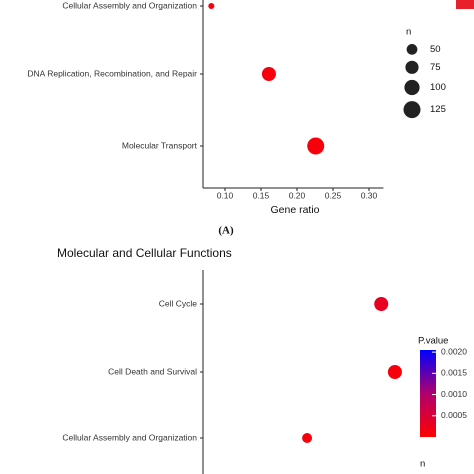  Describe the element at coordinates (454, 373) in the screenshot. I see `colorbar-label: 0.0015` at that location.